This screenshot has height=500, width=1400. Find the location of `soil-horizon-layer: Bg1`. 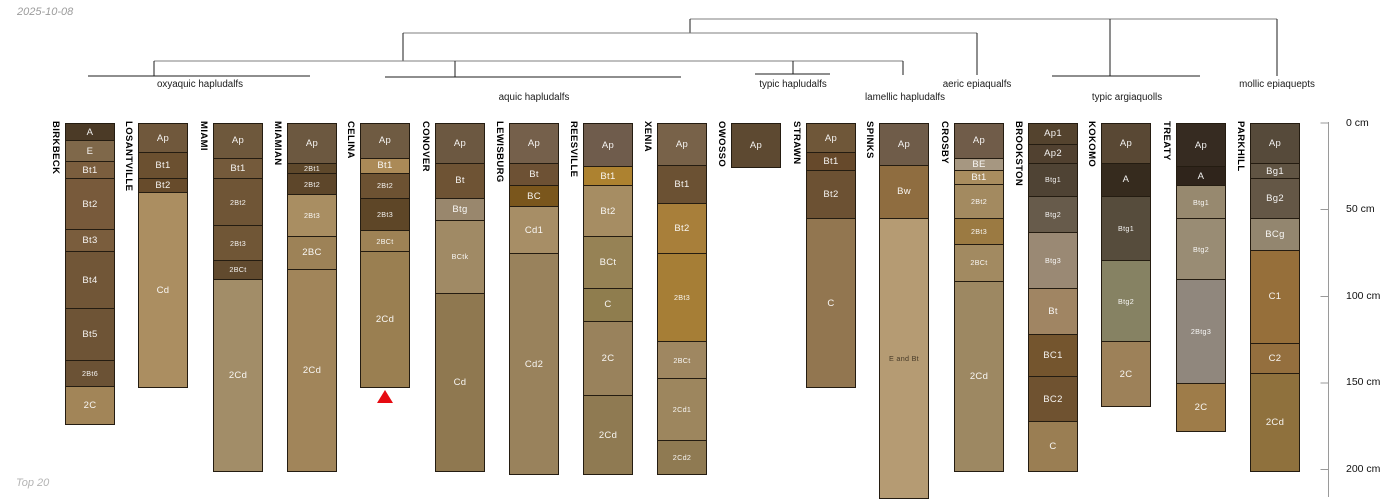

soil-horizon-layer: Bg1 is located at coordinates (1275, 171).